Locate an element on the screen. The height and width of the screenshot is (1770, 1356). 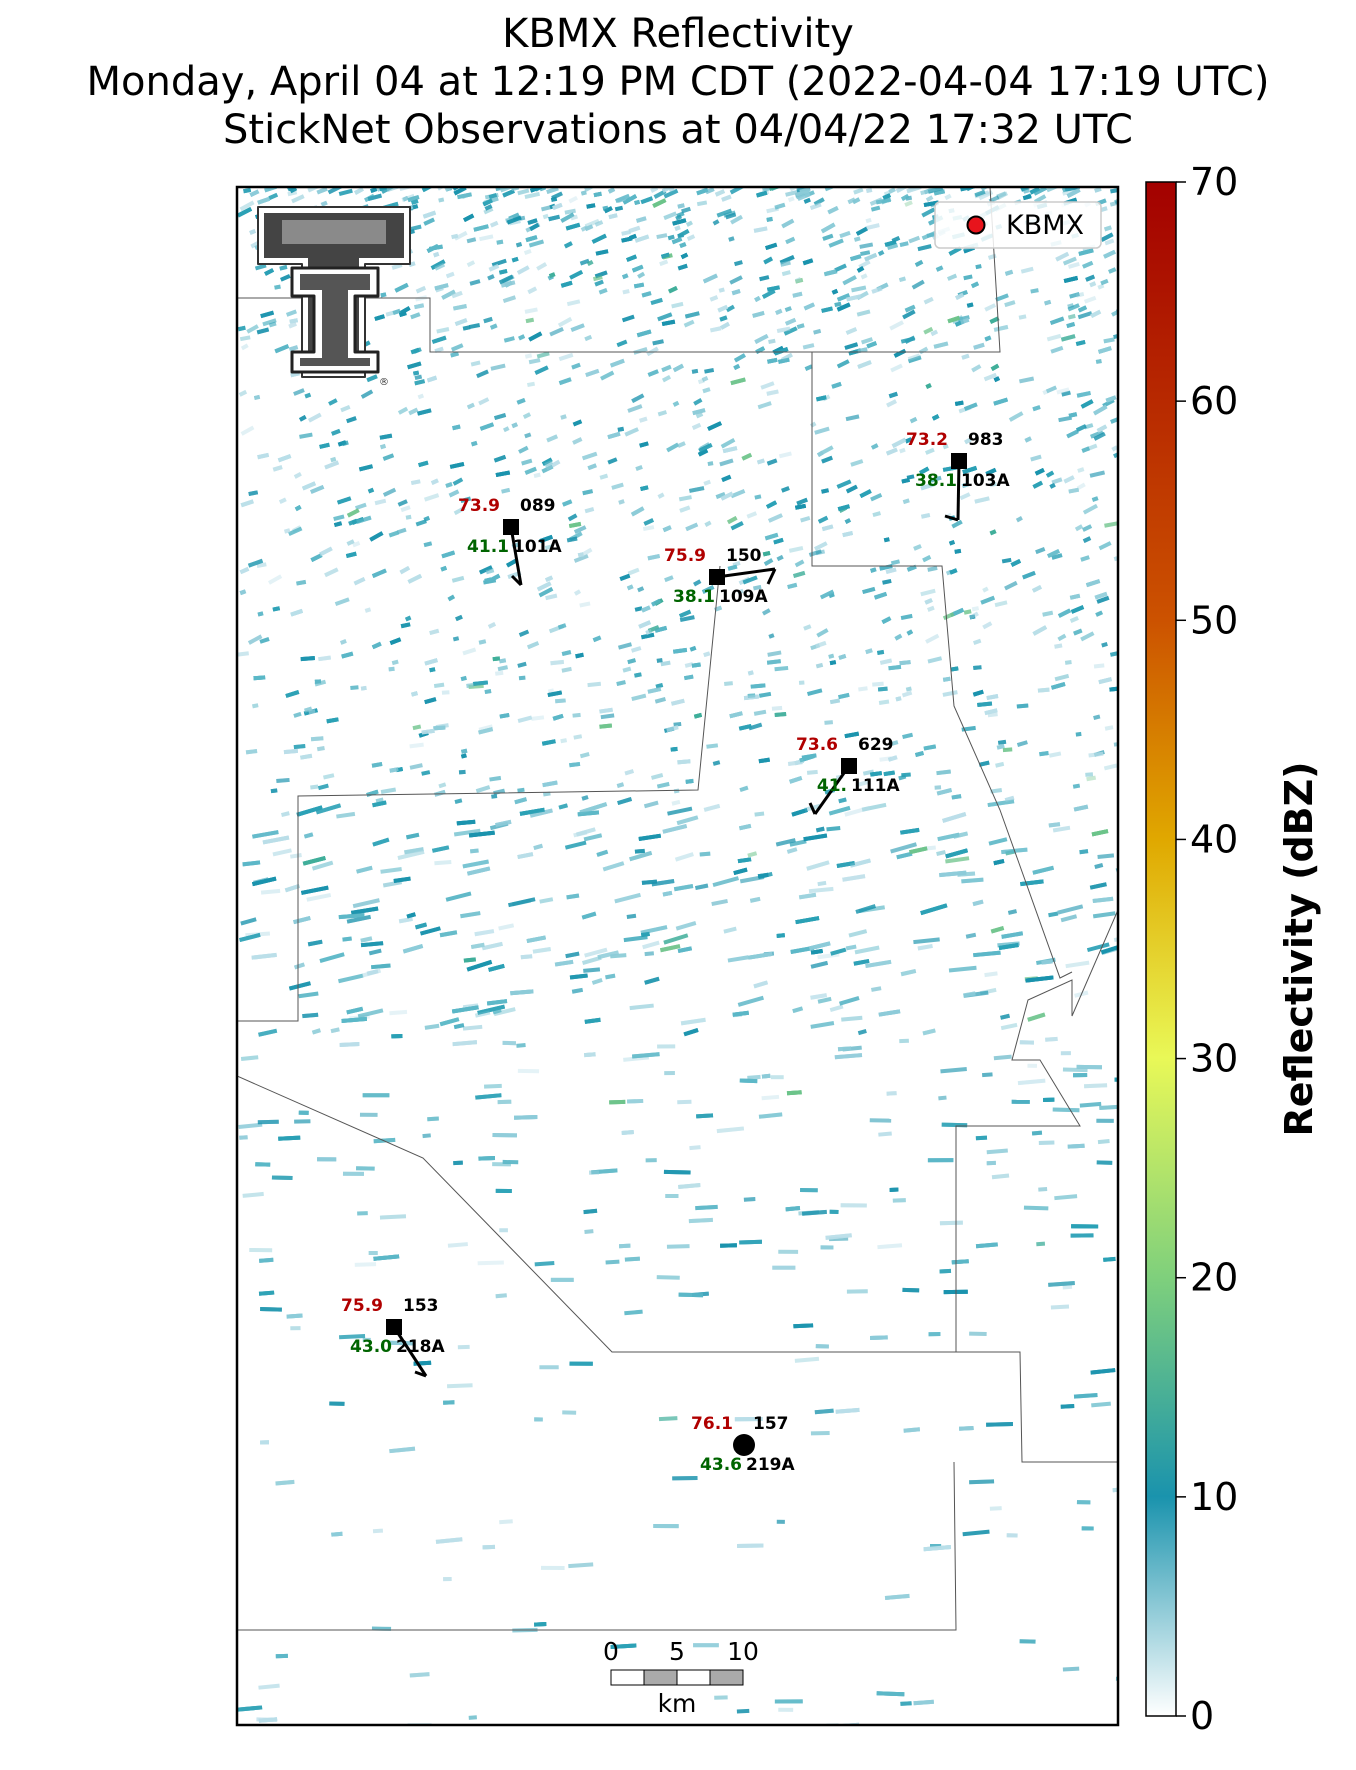
station-plot-101a: 73.9 089 41.1 101A is located at coordinates (510, 541).